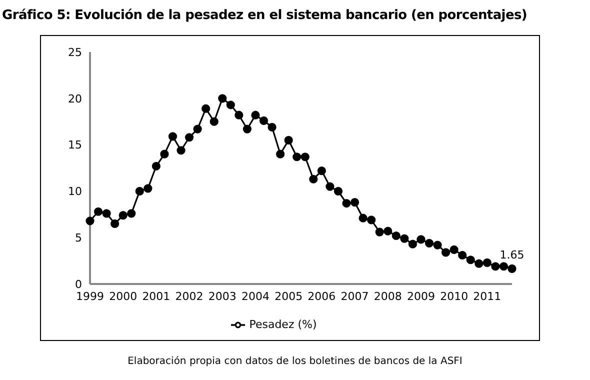 This screenshot has height=380, width=590. What do you see at coordinates (75, 191) in the screenshot?
I see `y-tick-label: 10` at bounding box center [75, 191].